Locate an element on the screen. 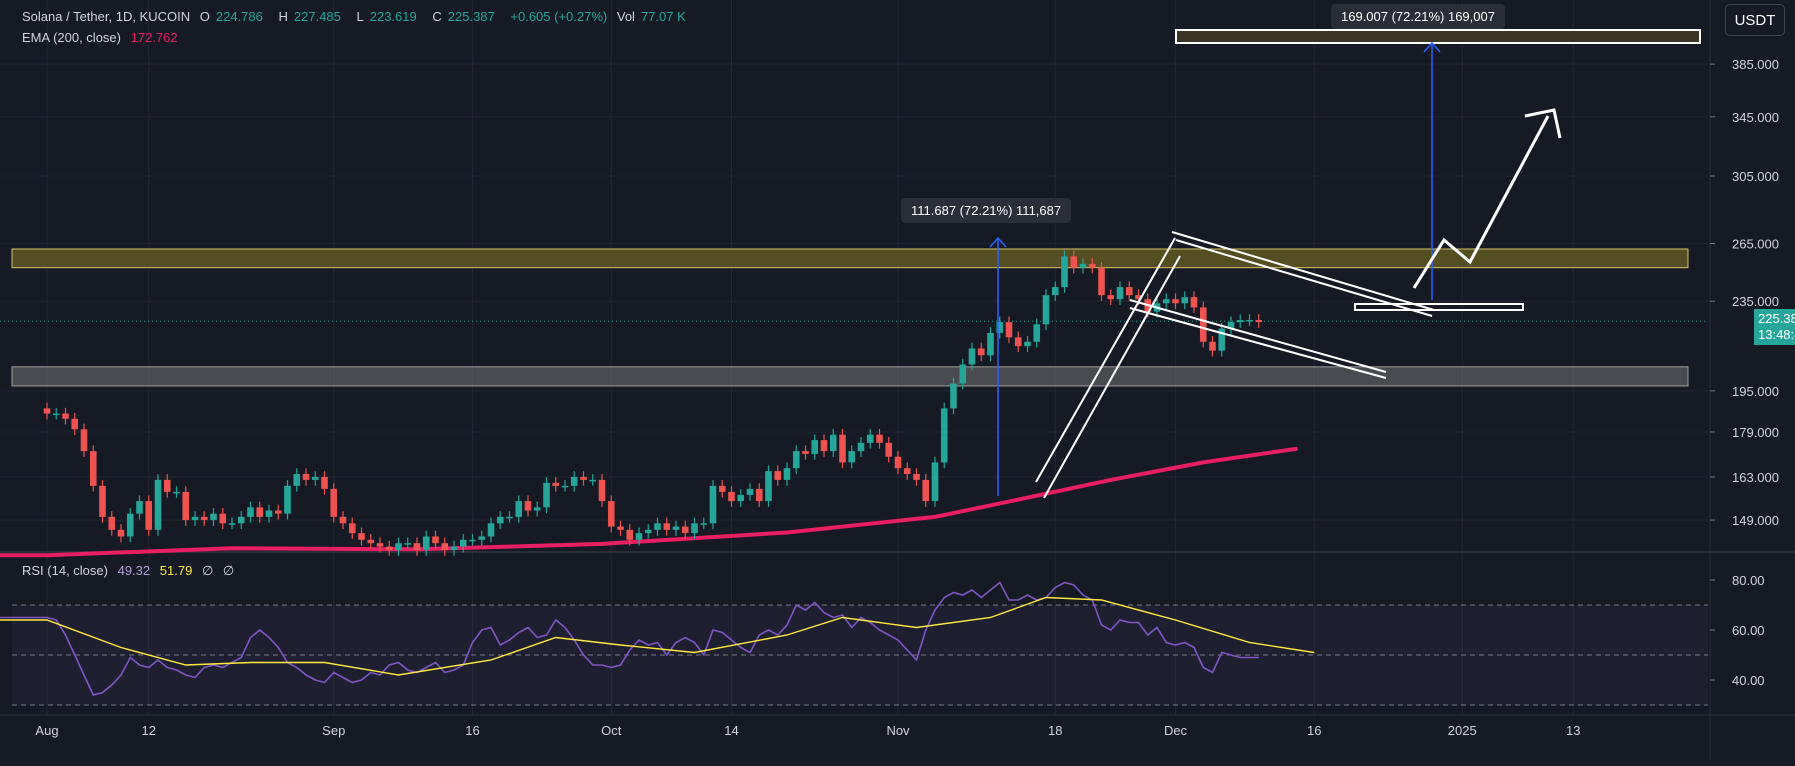 This screenshot has width=1795, height=766. rsi-tick-label: 60.00 is located at coordinates (1748, 630).